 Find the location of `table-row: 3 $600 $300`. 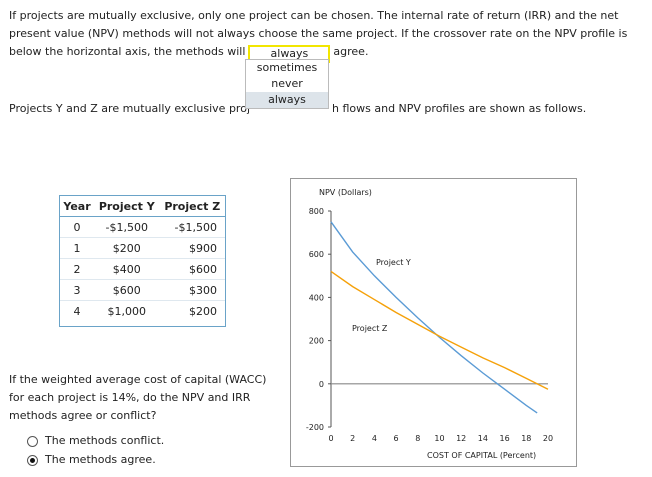

table-row: 3 $600 $300 is located at coordinates (142, 290).